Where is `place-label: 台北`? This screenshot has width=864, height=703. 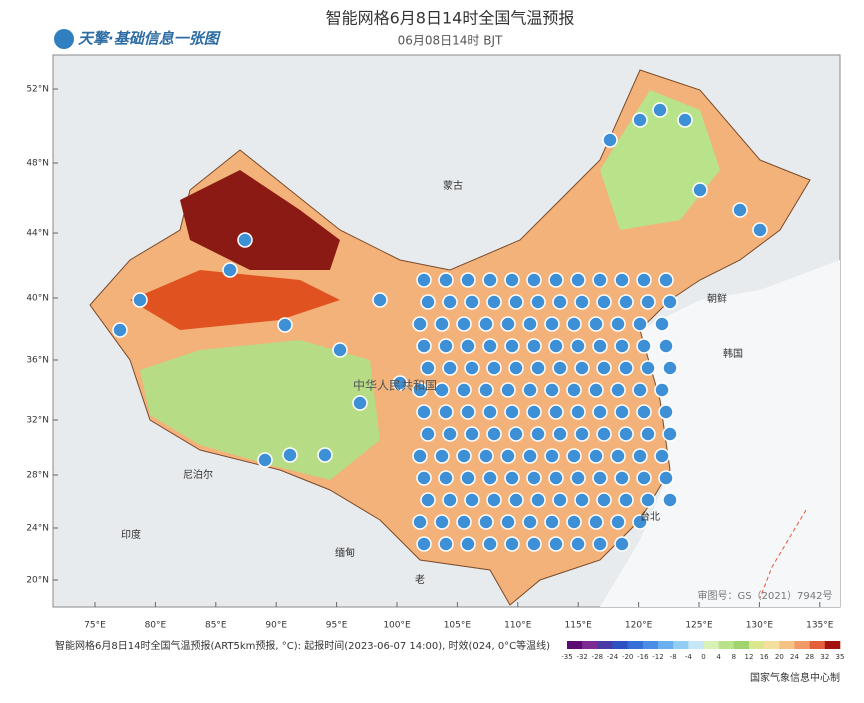
place-label: 台北 is located at coordinates (650, 516).